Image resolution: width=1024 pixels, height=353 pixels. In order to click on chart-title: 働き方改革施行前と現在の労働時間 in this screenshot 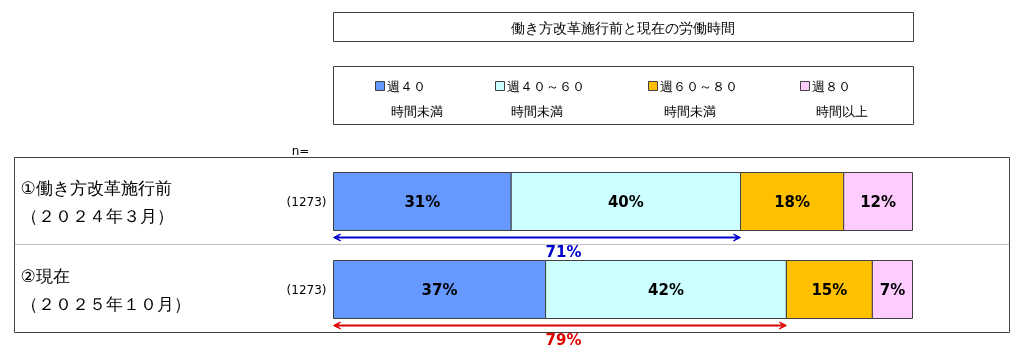, I will do `click(623, 27)`.